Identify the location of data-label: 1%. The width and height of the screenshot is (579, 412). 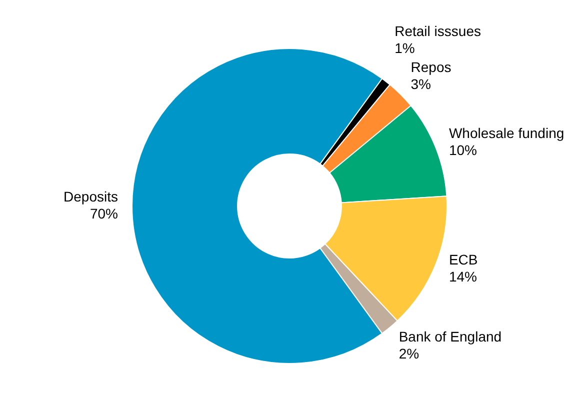
(404, 48).